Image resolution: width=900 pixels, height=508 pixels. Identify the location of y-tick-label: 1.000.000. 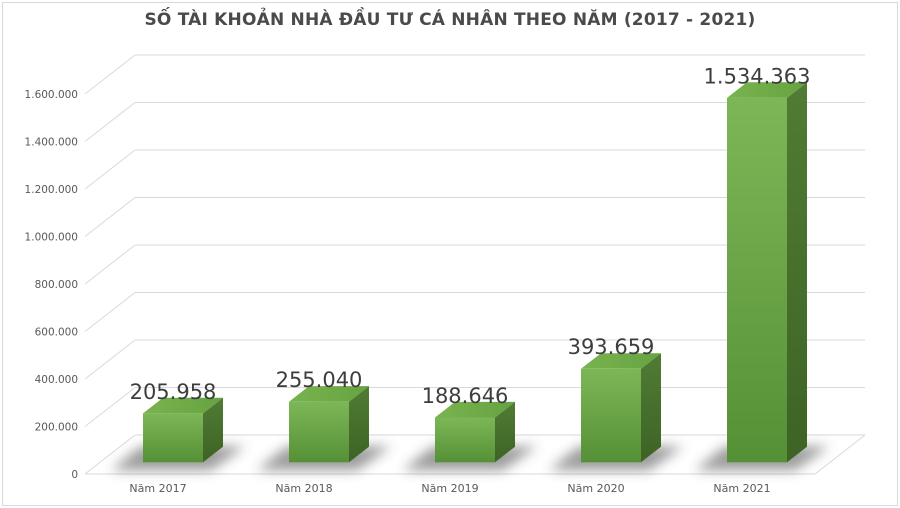
(51, 238).